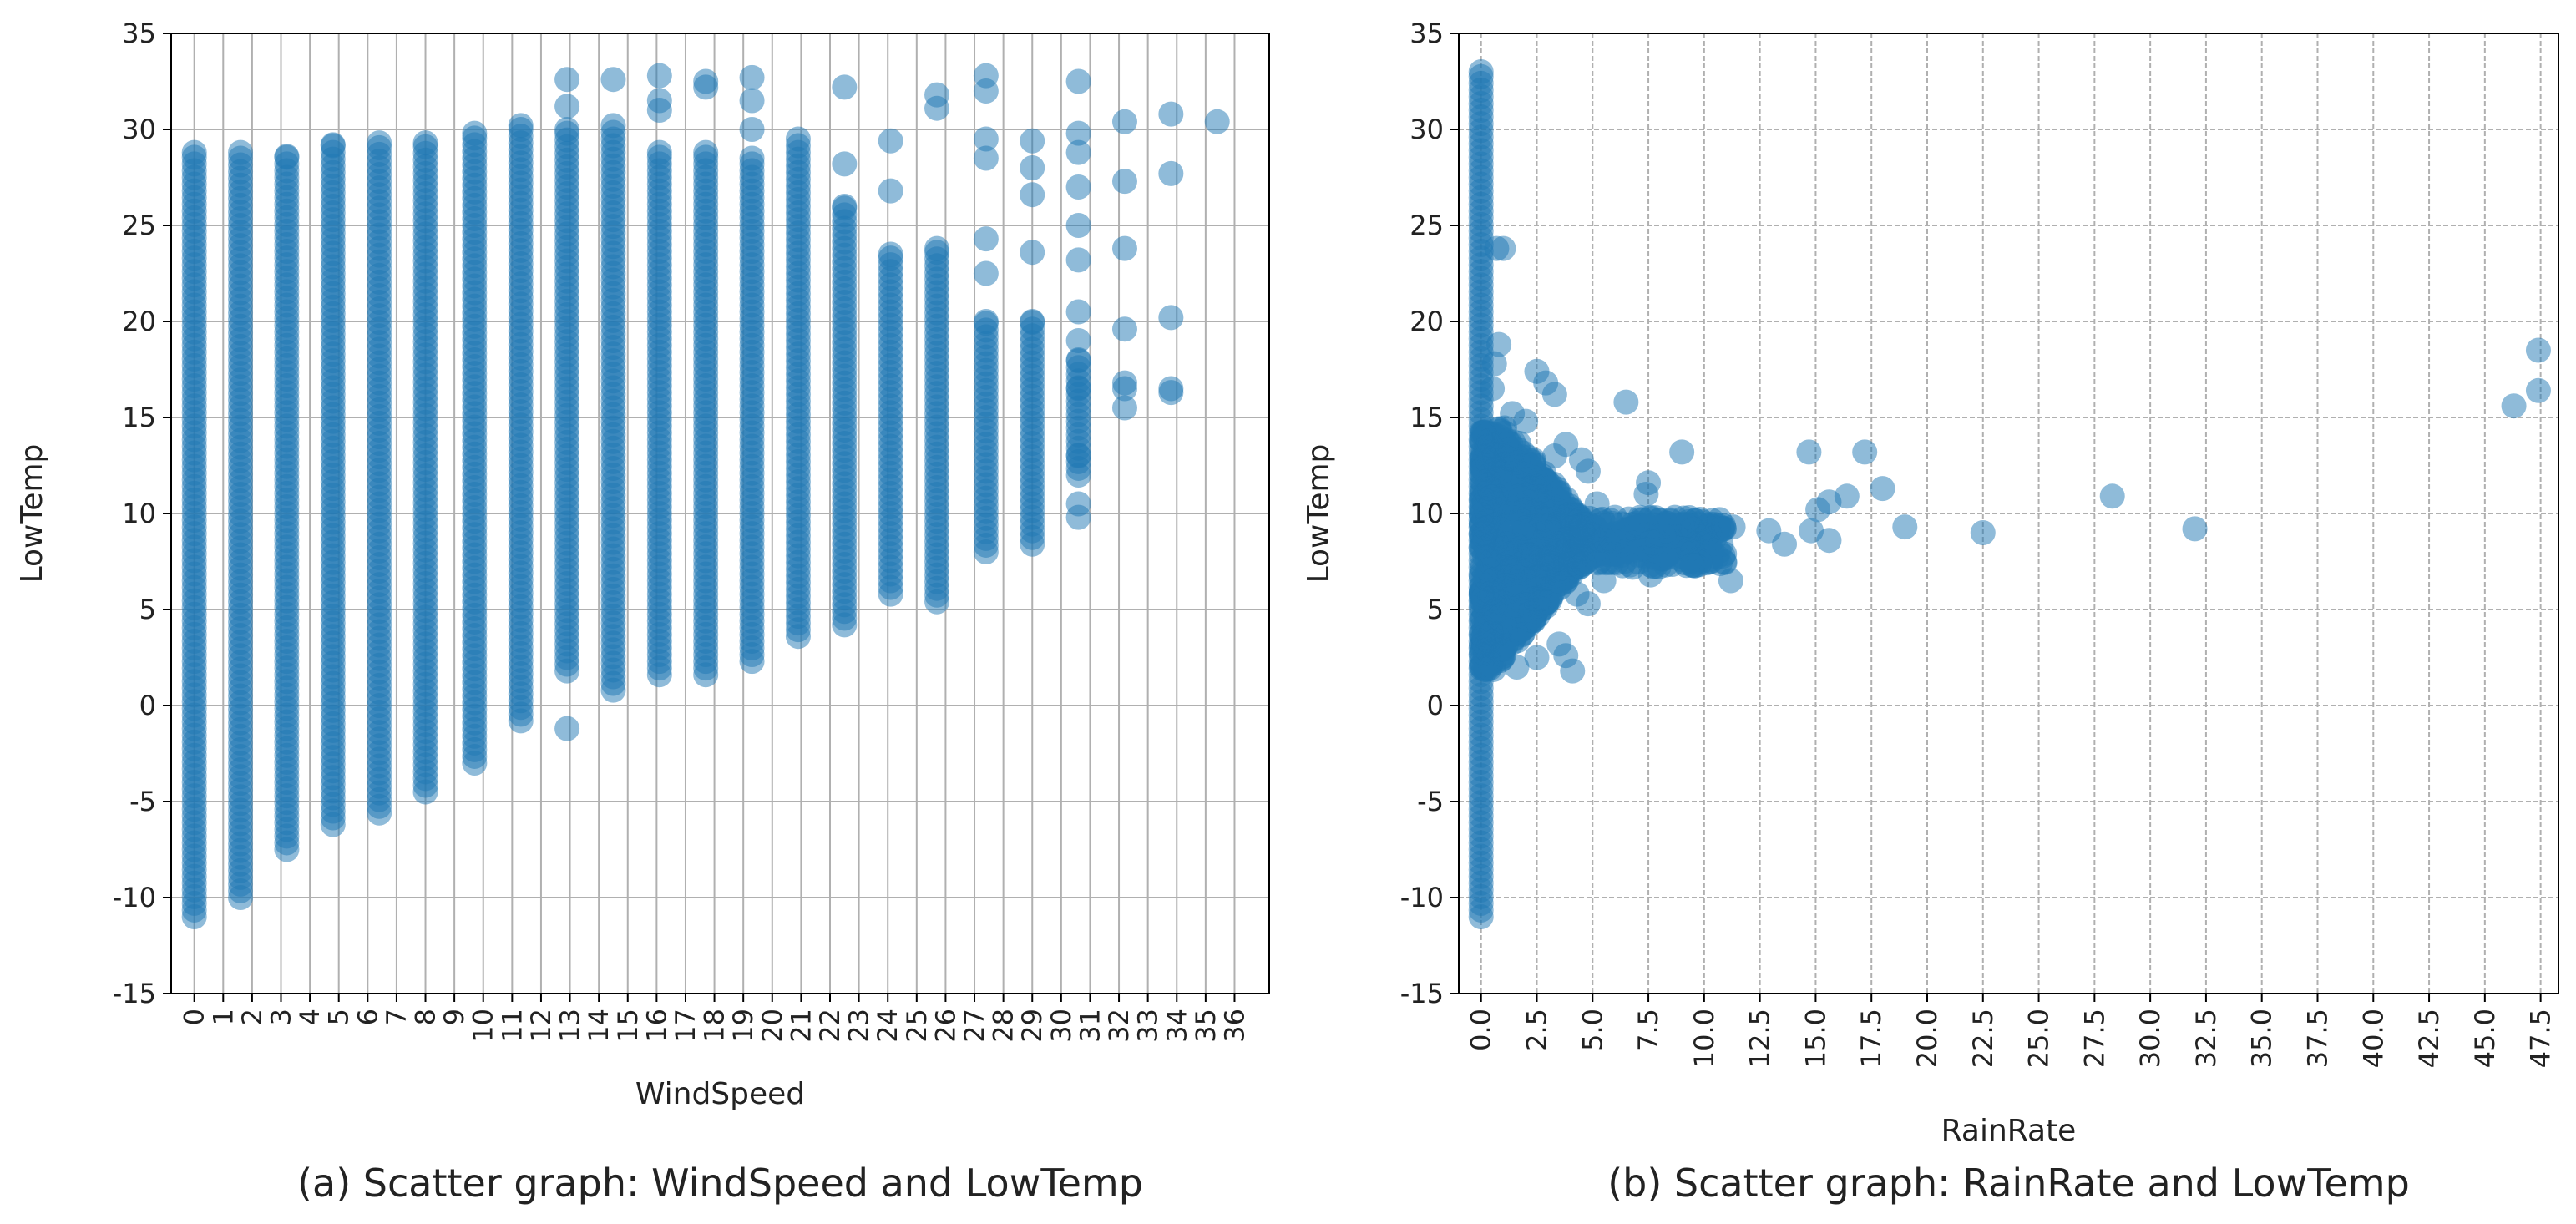 The width and height of the screenshot is (2576, 1224). I want to click on y-tick-label: 30, so click(139, 129).